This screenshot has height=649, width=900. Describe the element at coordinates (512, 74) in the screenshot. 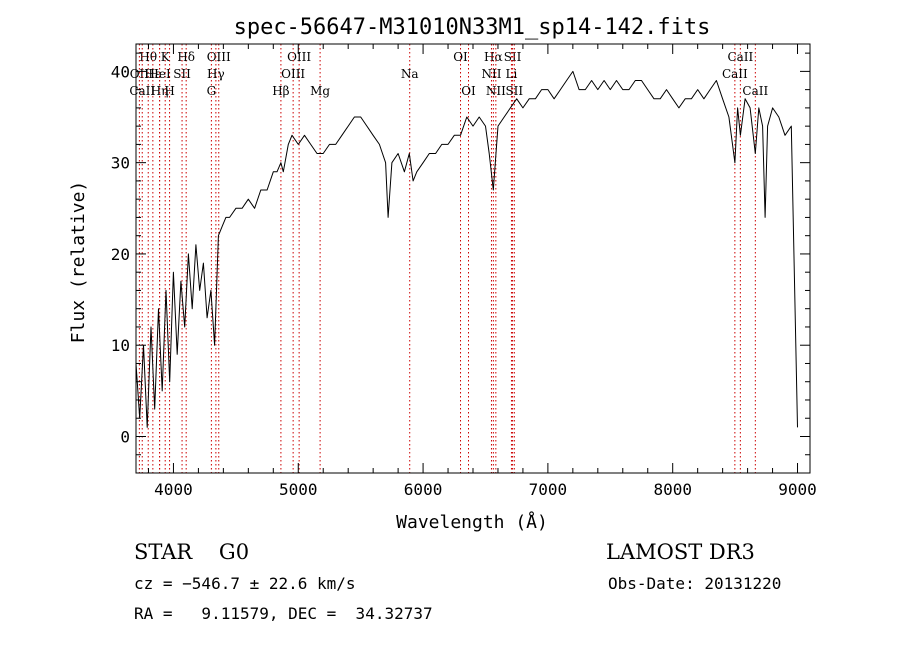

I see `line-marker-label: Li` at that location.